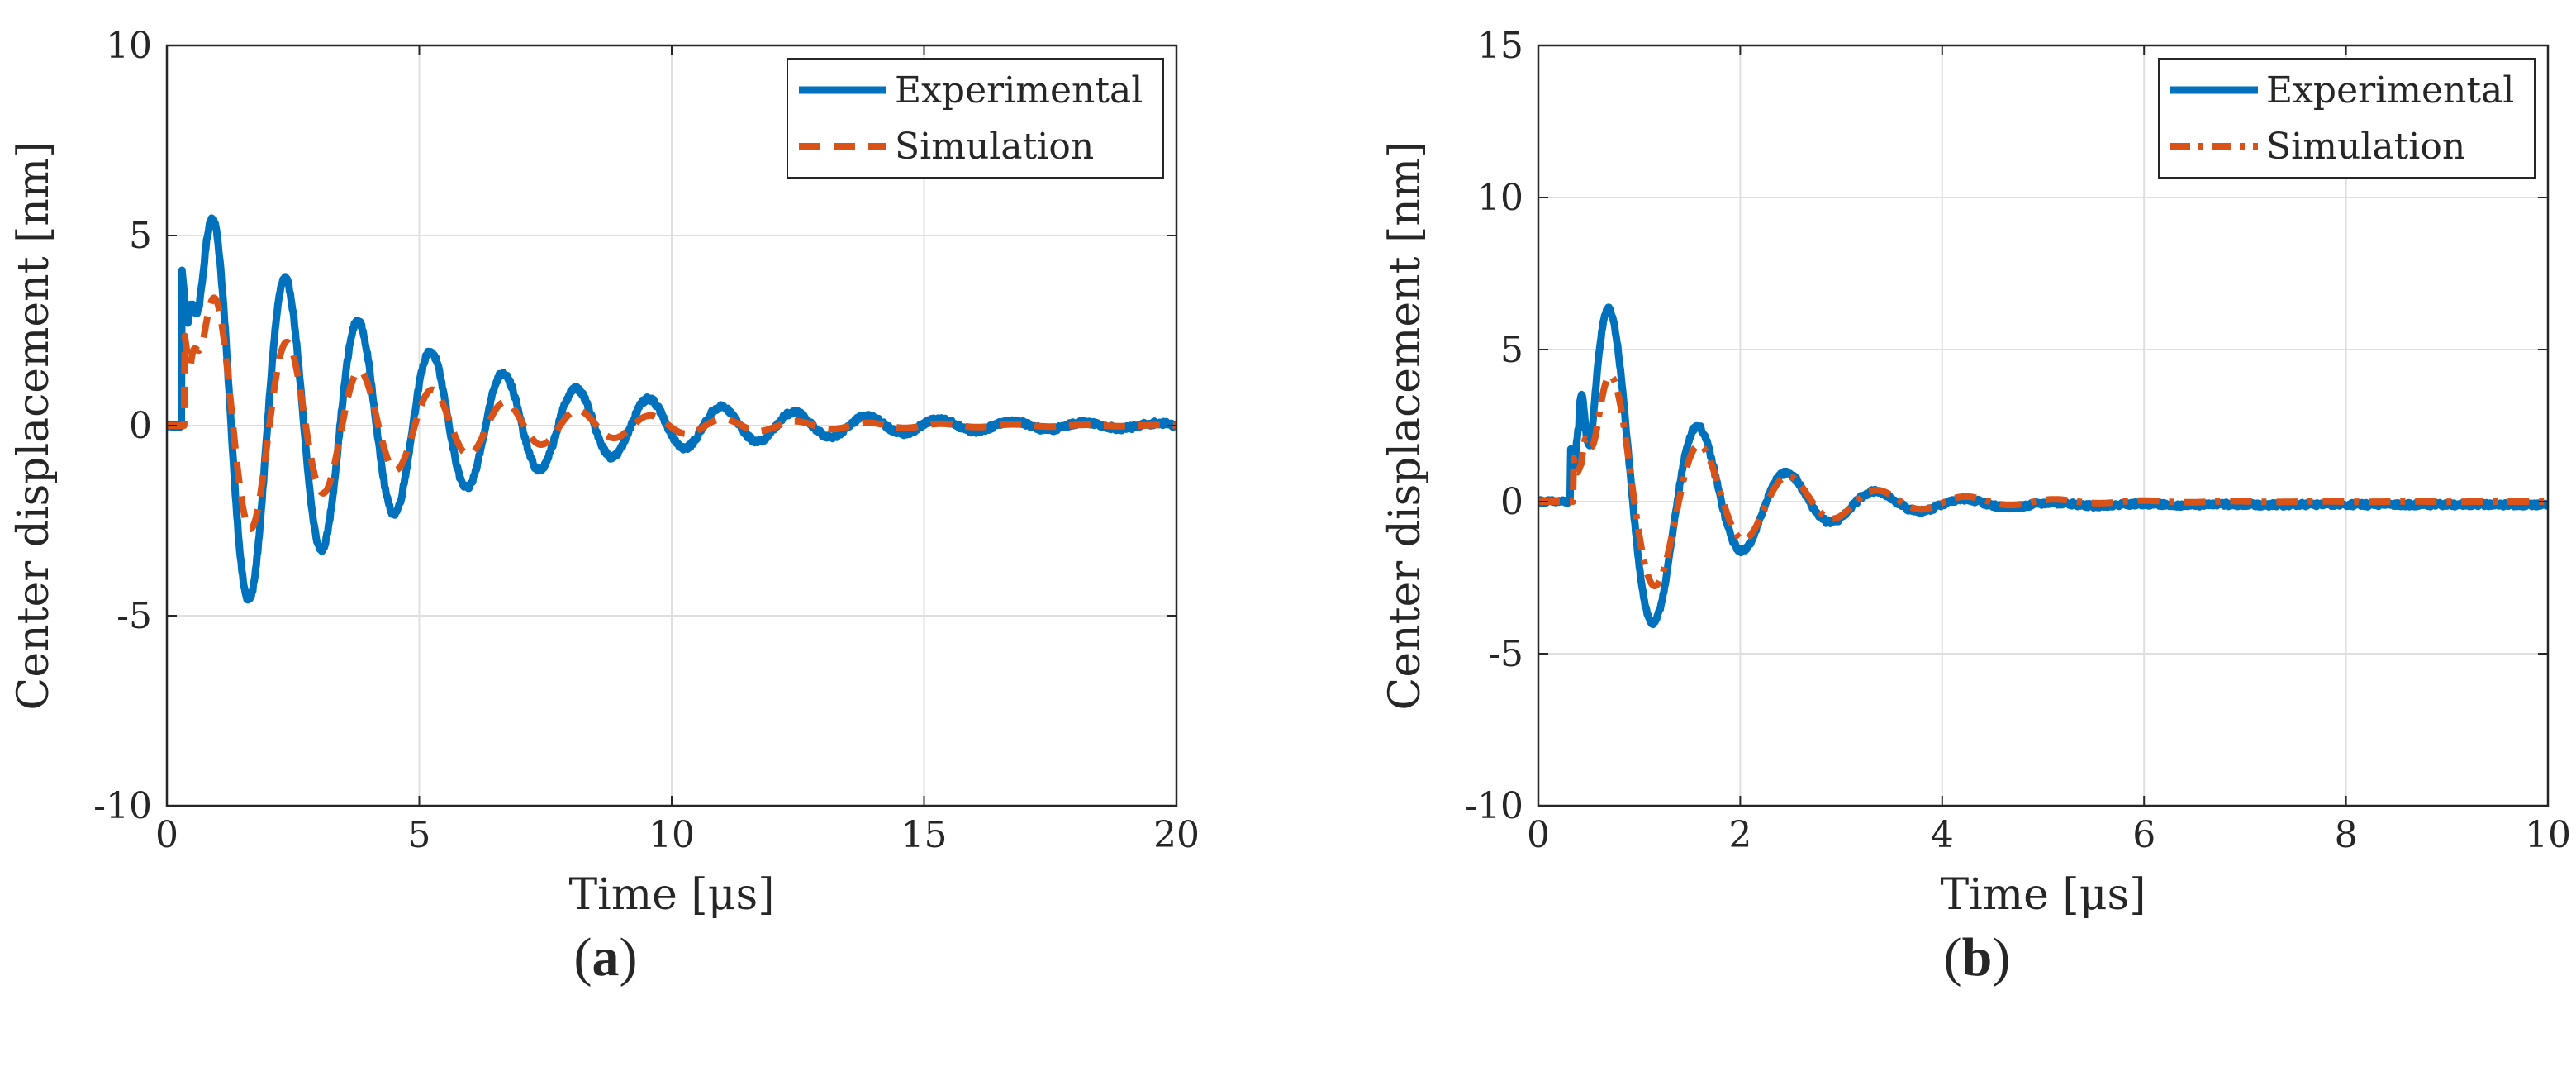 The image size is (2576, 1076). Describe the element at coordinates (924, 835) in the screenshot. I see `x-tick-label: 15` at that location.